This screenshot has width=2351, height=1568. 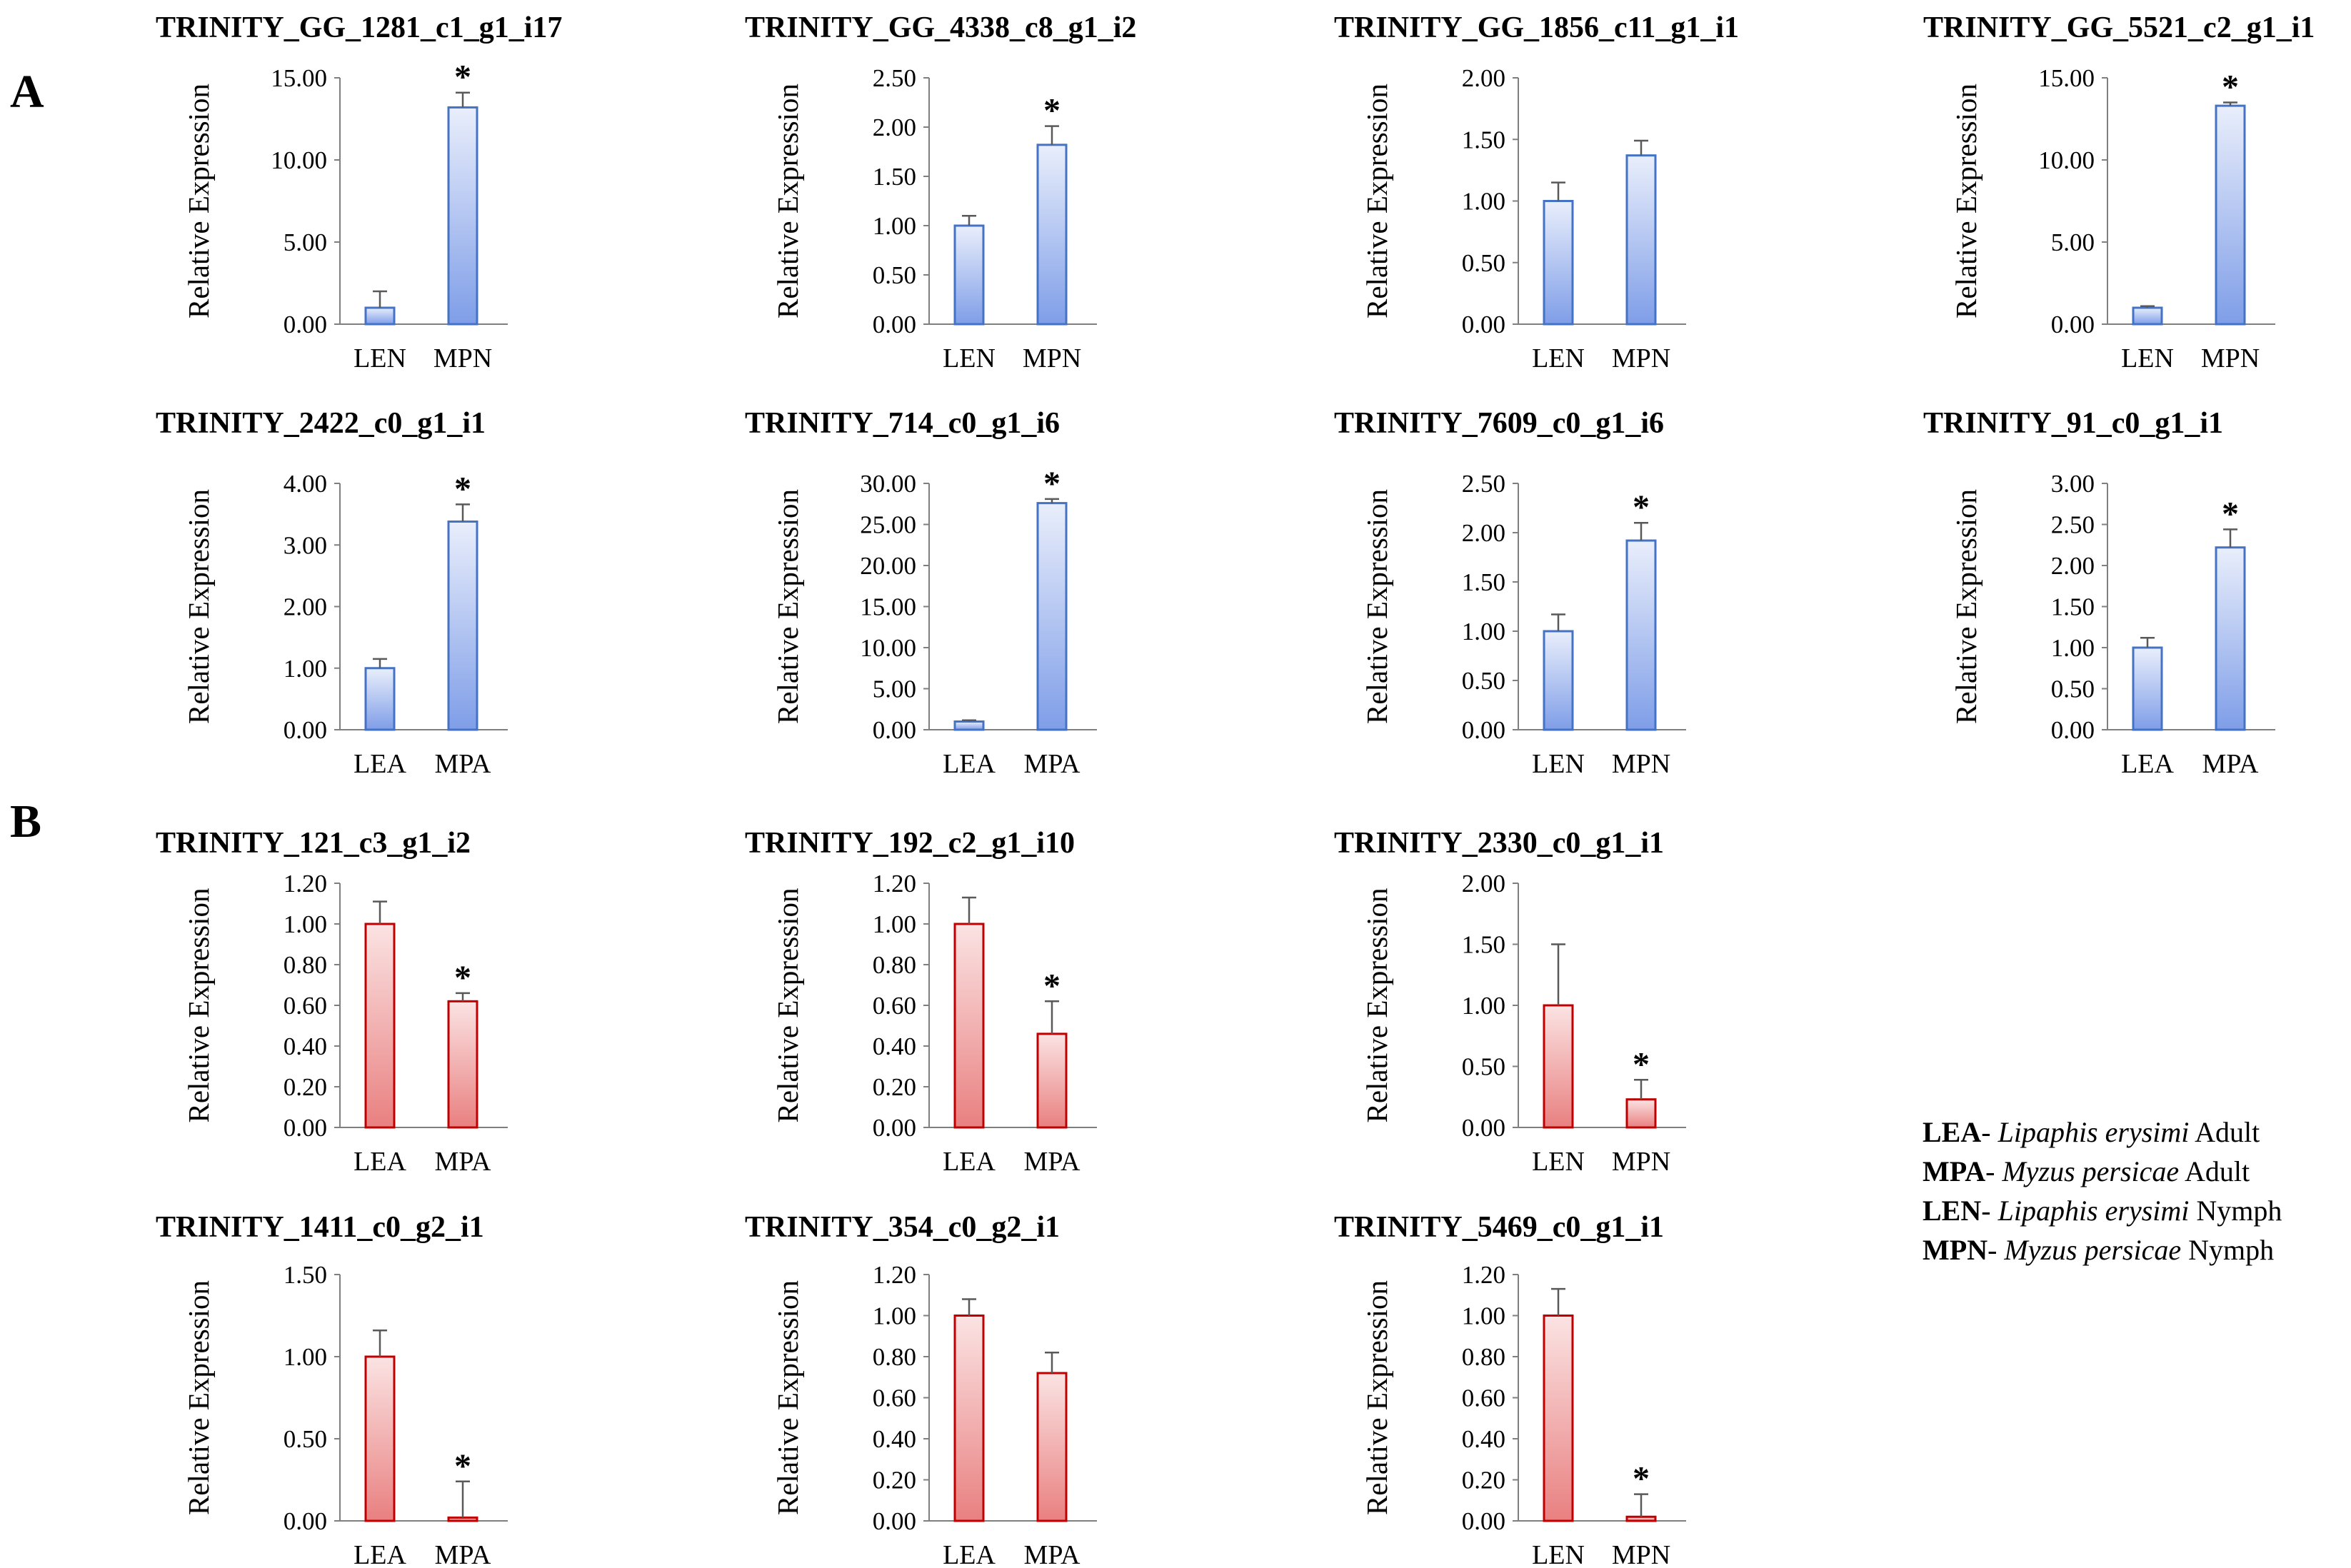 What do you see at coordinates (313, 843) in the screenshot?
I see `chart-title: TRINITY_121_c3_g1_i2` at bounding box center [313, 843].